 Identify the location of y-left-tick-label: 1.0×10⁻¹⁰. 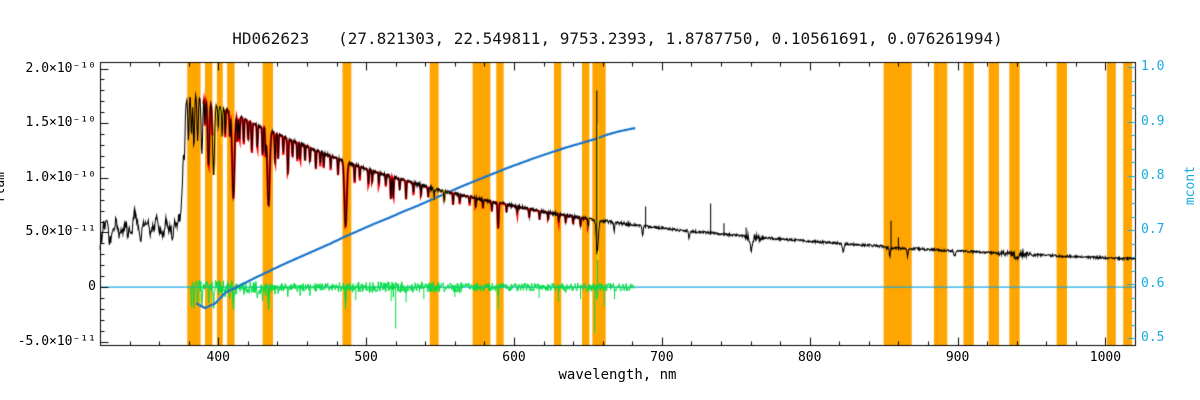
(60, 177).